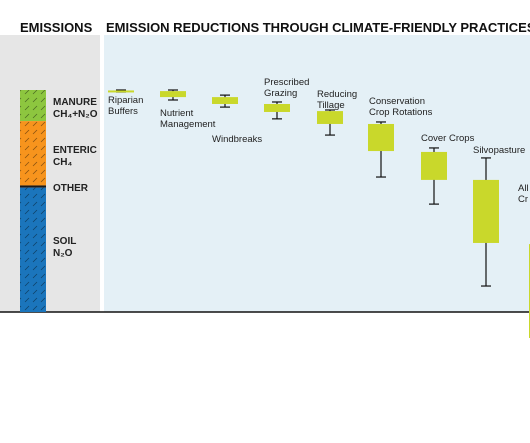  I want to click on category-label: All, so click(523, 188).